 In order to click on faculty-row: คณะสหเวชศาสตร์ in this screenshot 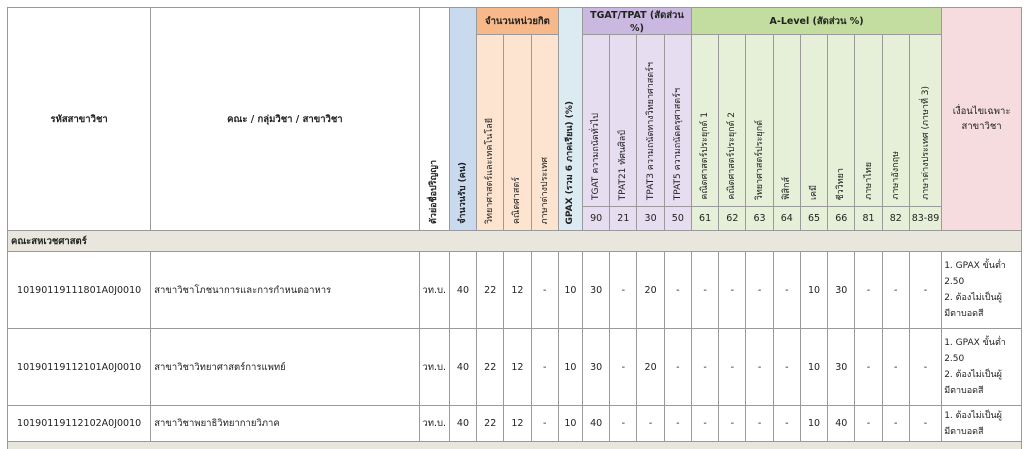, I will do `click(514, 241)`.